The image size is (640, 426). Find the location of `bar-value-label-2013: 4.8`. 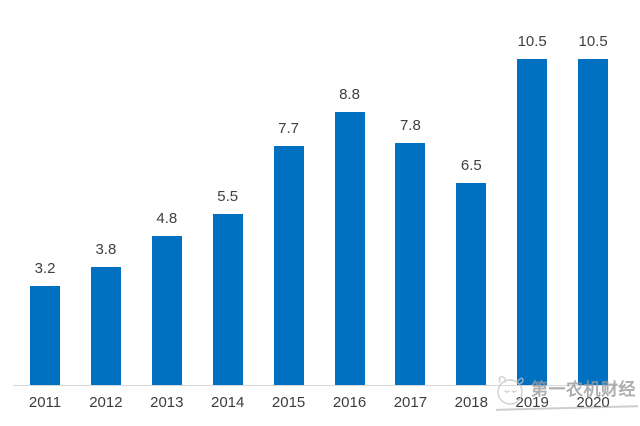

bar-value-label-2013: 4.8 is located at coordinates (167, 218).